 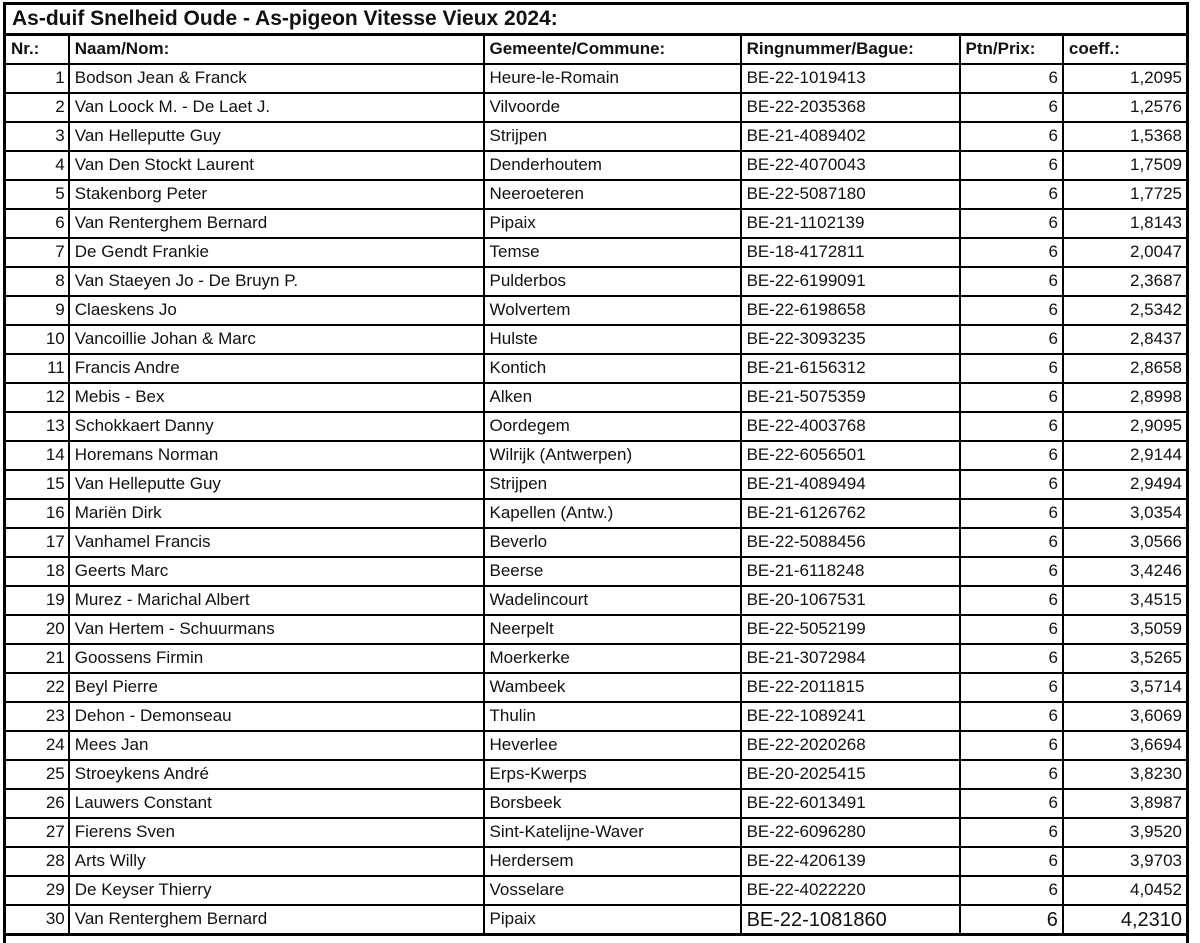 What do you see at coordinates (276, 601) in the screenshot?
I see `name-cell: Murez - Marichal Albert` at bounding box center [276, 601].